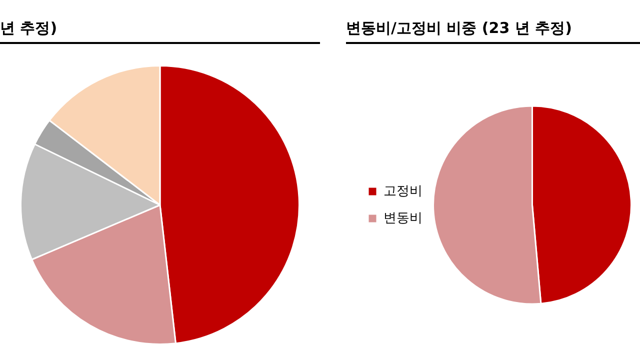 The width and height of the screenshot is (640, 360). I want to click on legend-label: 고정비, so click(403, 191).